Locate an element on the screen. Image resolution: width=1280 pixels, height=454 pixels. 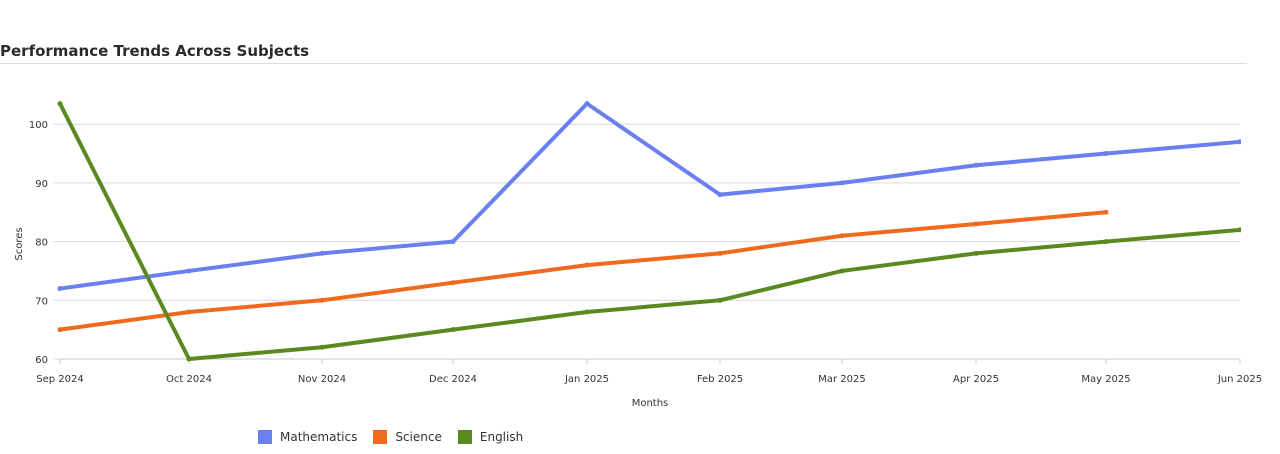
legend: Mathematics Science English is located at coordinates (390, 437).